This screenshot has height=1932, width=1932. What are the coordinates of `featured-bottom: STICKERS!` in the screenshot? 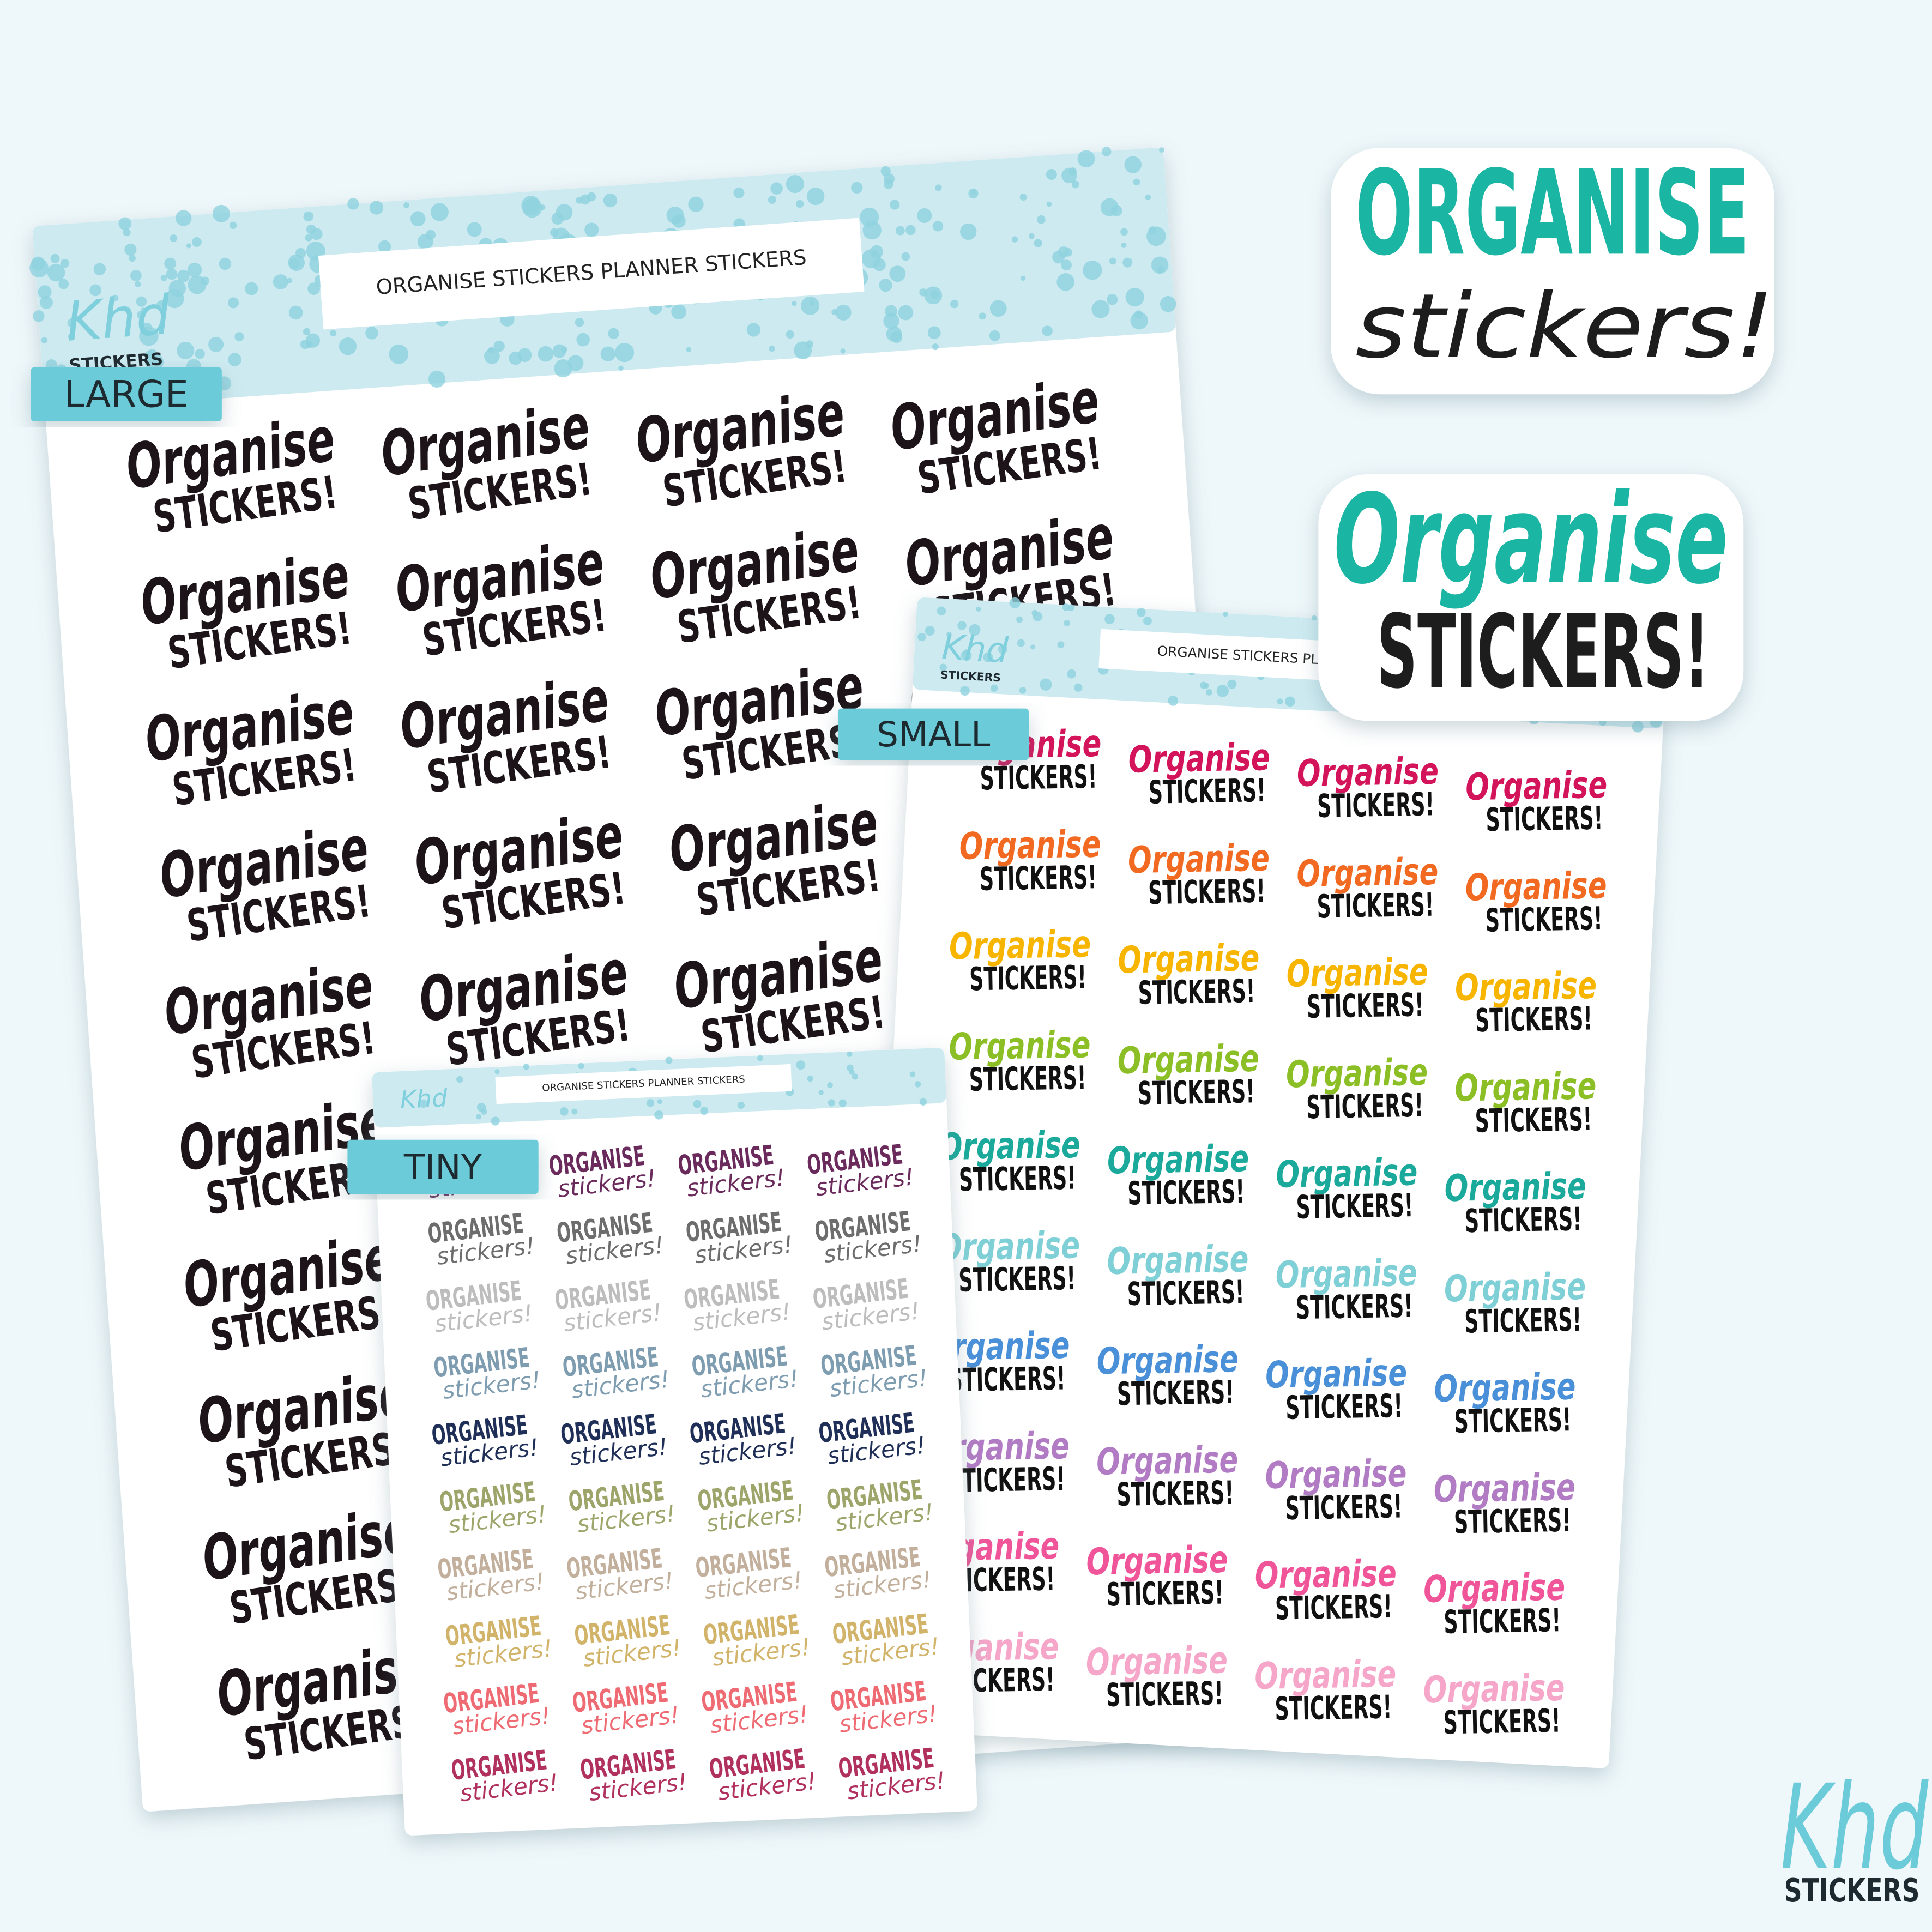 It's located at (1543, 652).